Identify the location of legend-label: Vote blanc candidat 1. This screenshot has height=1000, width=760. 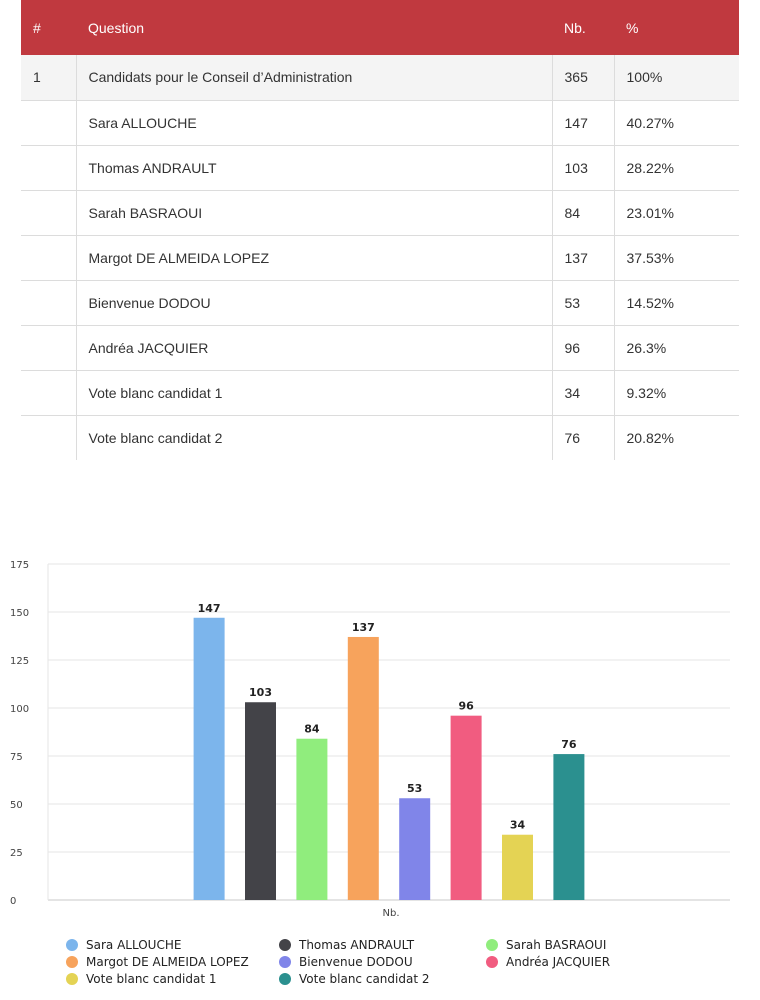
(151, 979).